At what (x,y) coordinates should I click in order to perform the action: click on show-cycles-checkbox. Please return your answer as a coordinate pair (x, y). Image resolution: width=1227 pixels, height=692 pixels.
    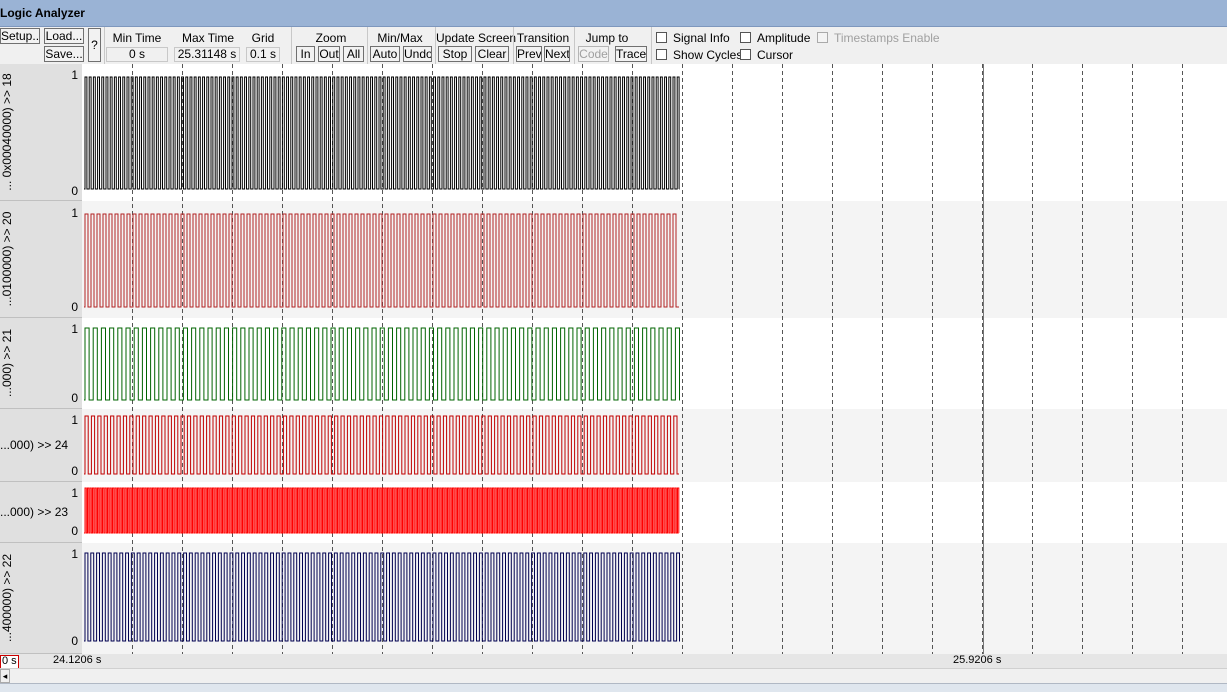
    Looking at the image, I should click on (661, 54).